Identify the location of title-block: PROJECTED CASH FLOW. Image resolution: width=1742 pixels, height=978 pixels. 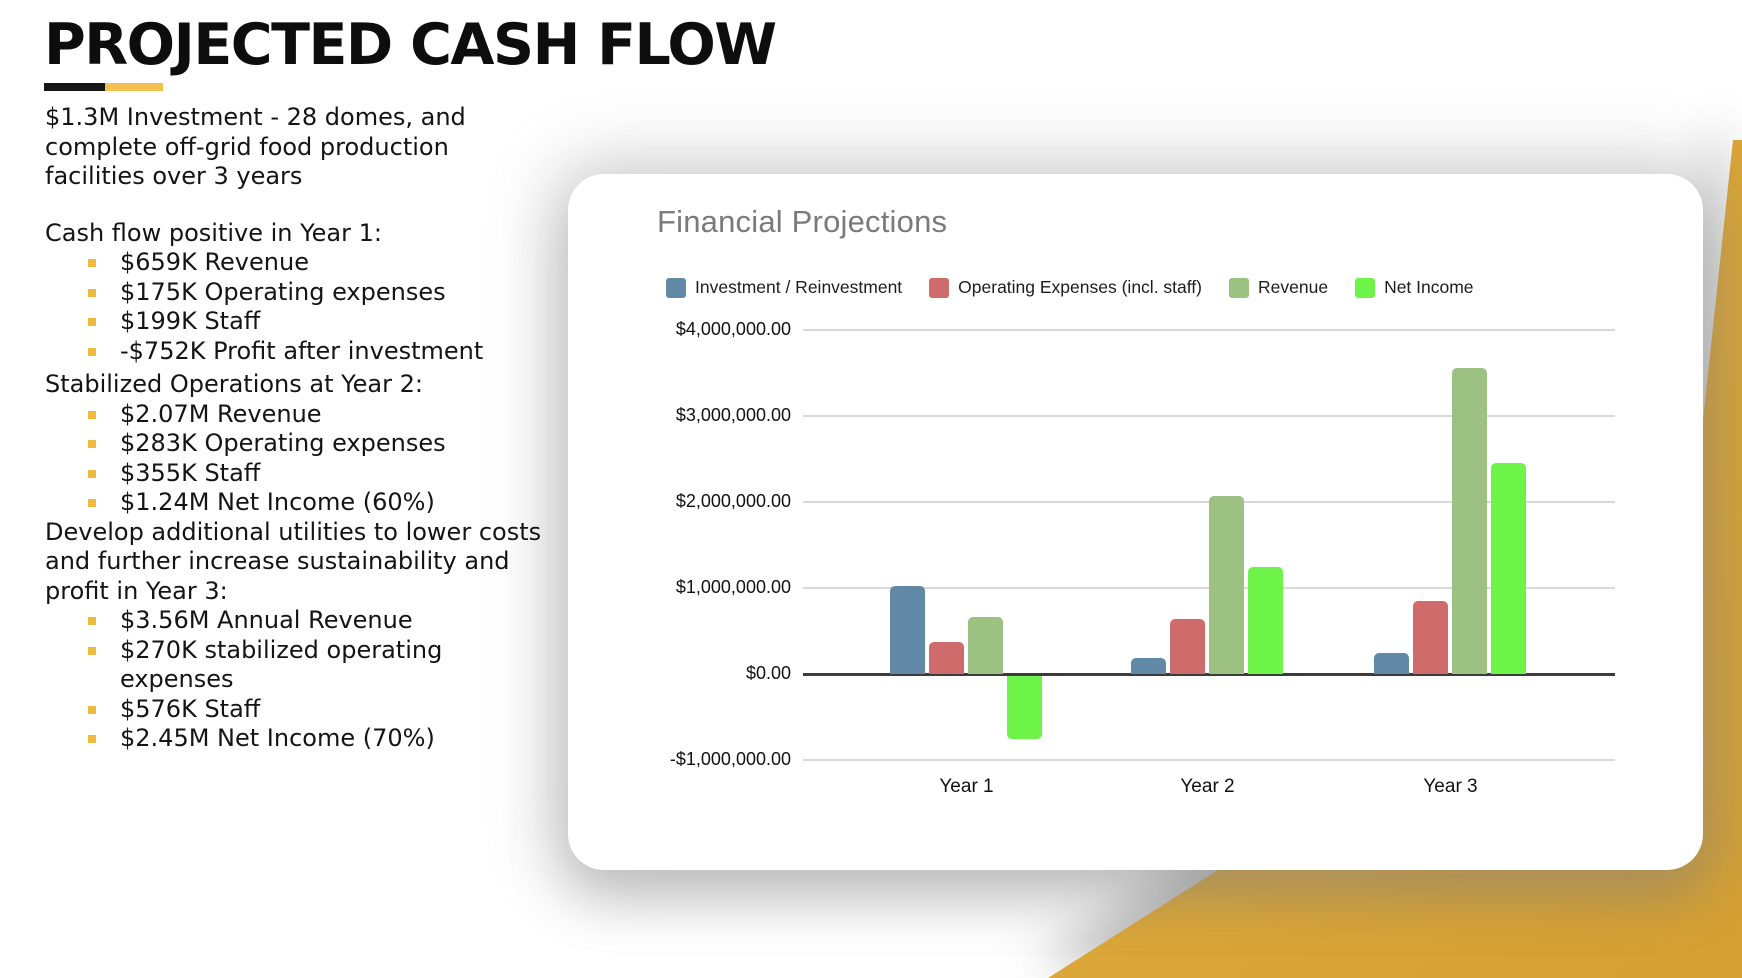
(410, 51).